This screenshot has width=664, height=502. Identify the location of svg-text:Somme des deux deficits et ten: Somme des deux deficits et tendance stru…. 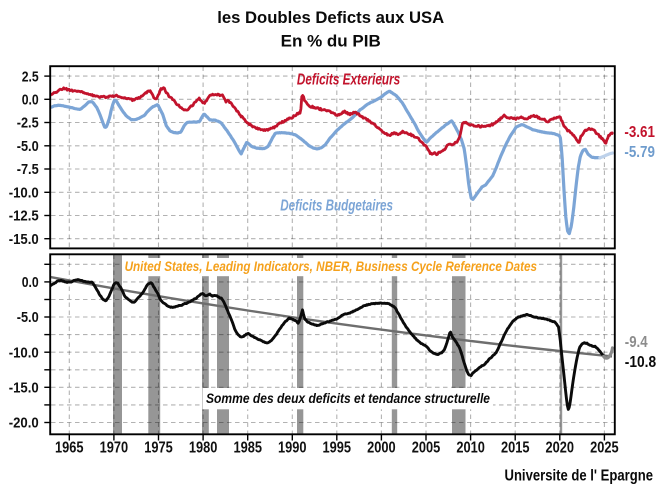
(348, 398).